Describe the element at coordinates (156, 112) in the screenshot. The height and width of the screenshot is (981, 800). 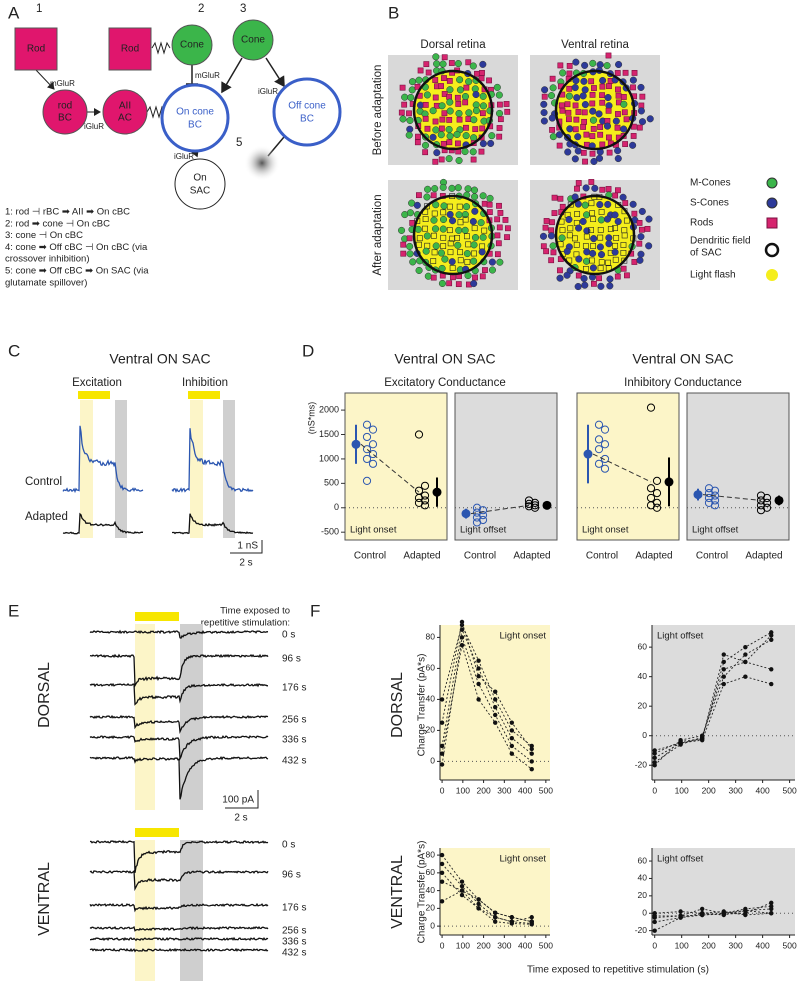
I see `gap-junction` at that location.